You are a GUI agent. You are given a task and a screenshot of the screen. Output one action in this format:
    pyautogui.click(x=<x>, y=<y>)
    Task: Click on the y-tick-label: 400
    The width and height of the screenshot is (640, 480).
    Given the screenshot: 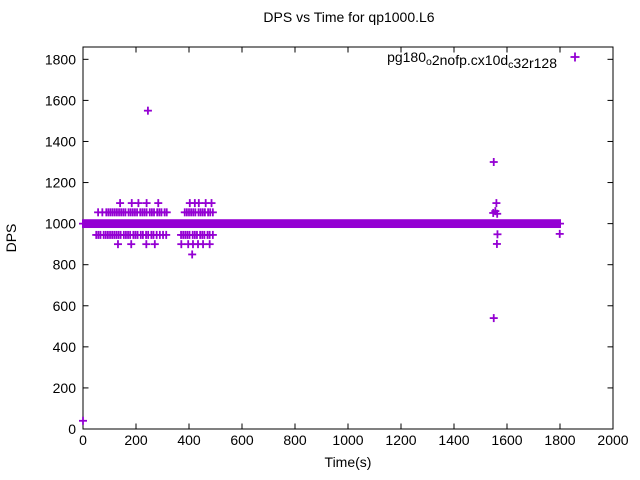 What is the action you would take?
    pyautogui.click(x=65, y=347)
    